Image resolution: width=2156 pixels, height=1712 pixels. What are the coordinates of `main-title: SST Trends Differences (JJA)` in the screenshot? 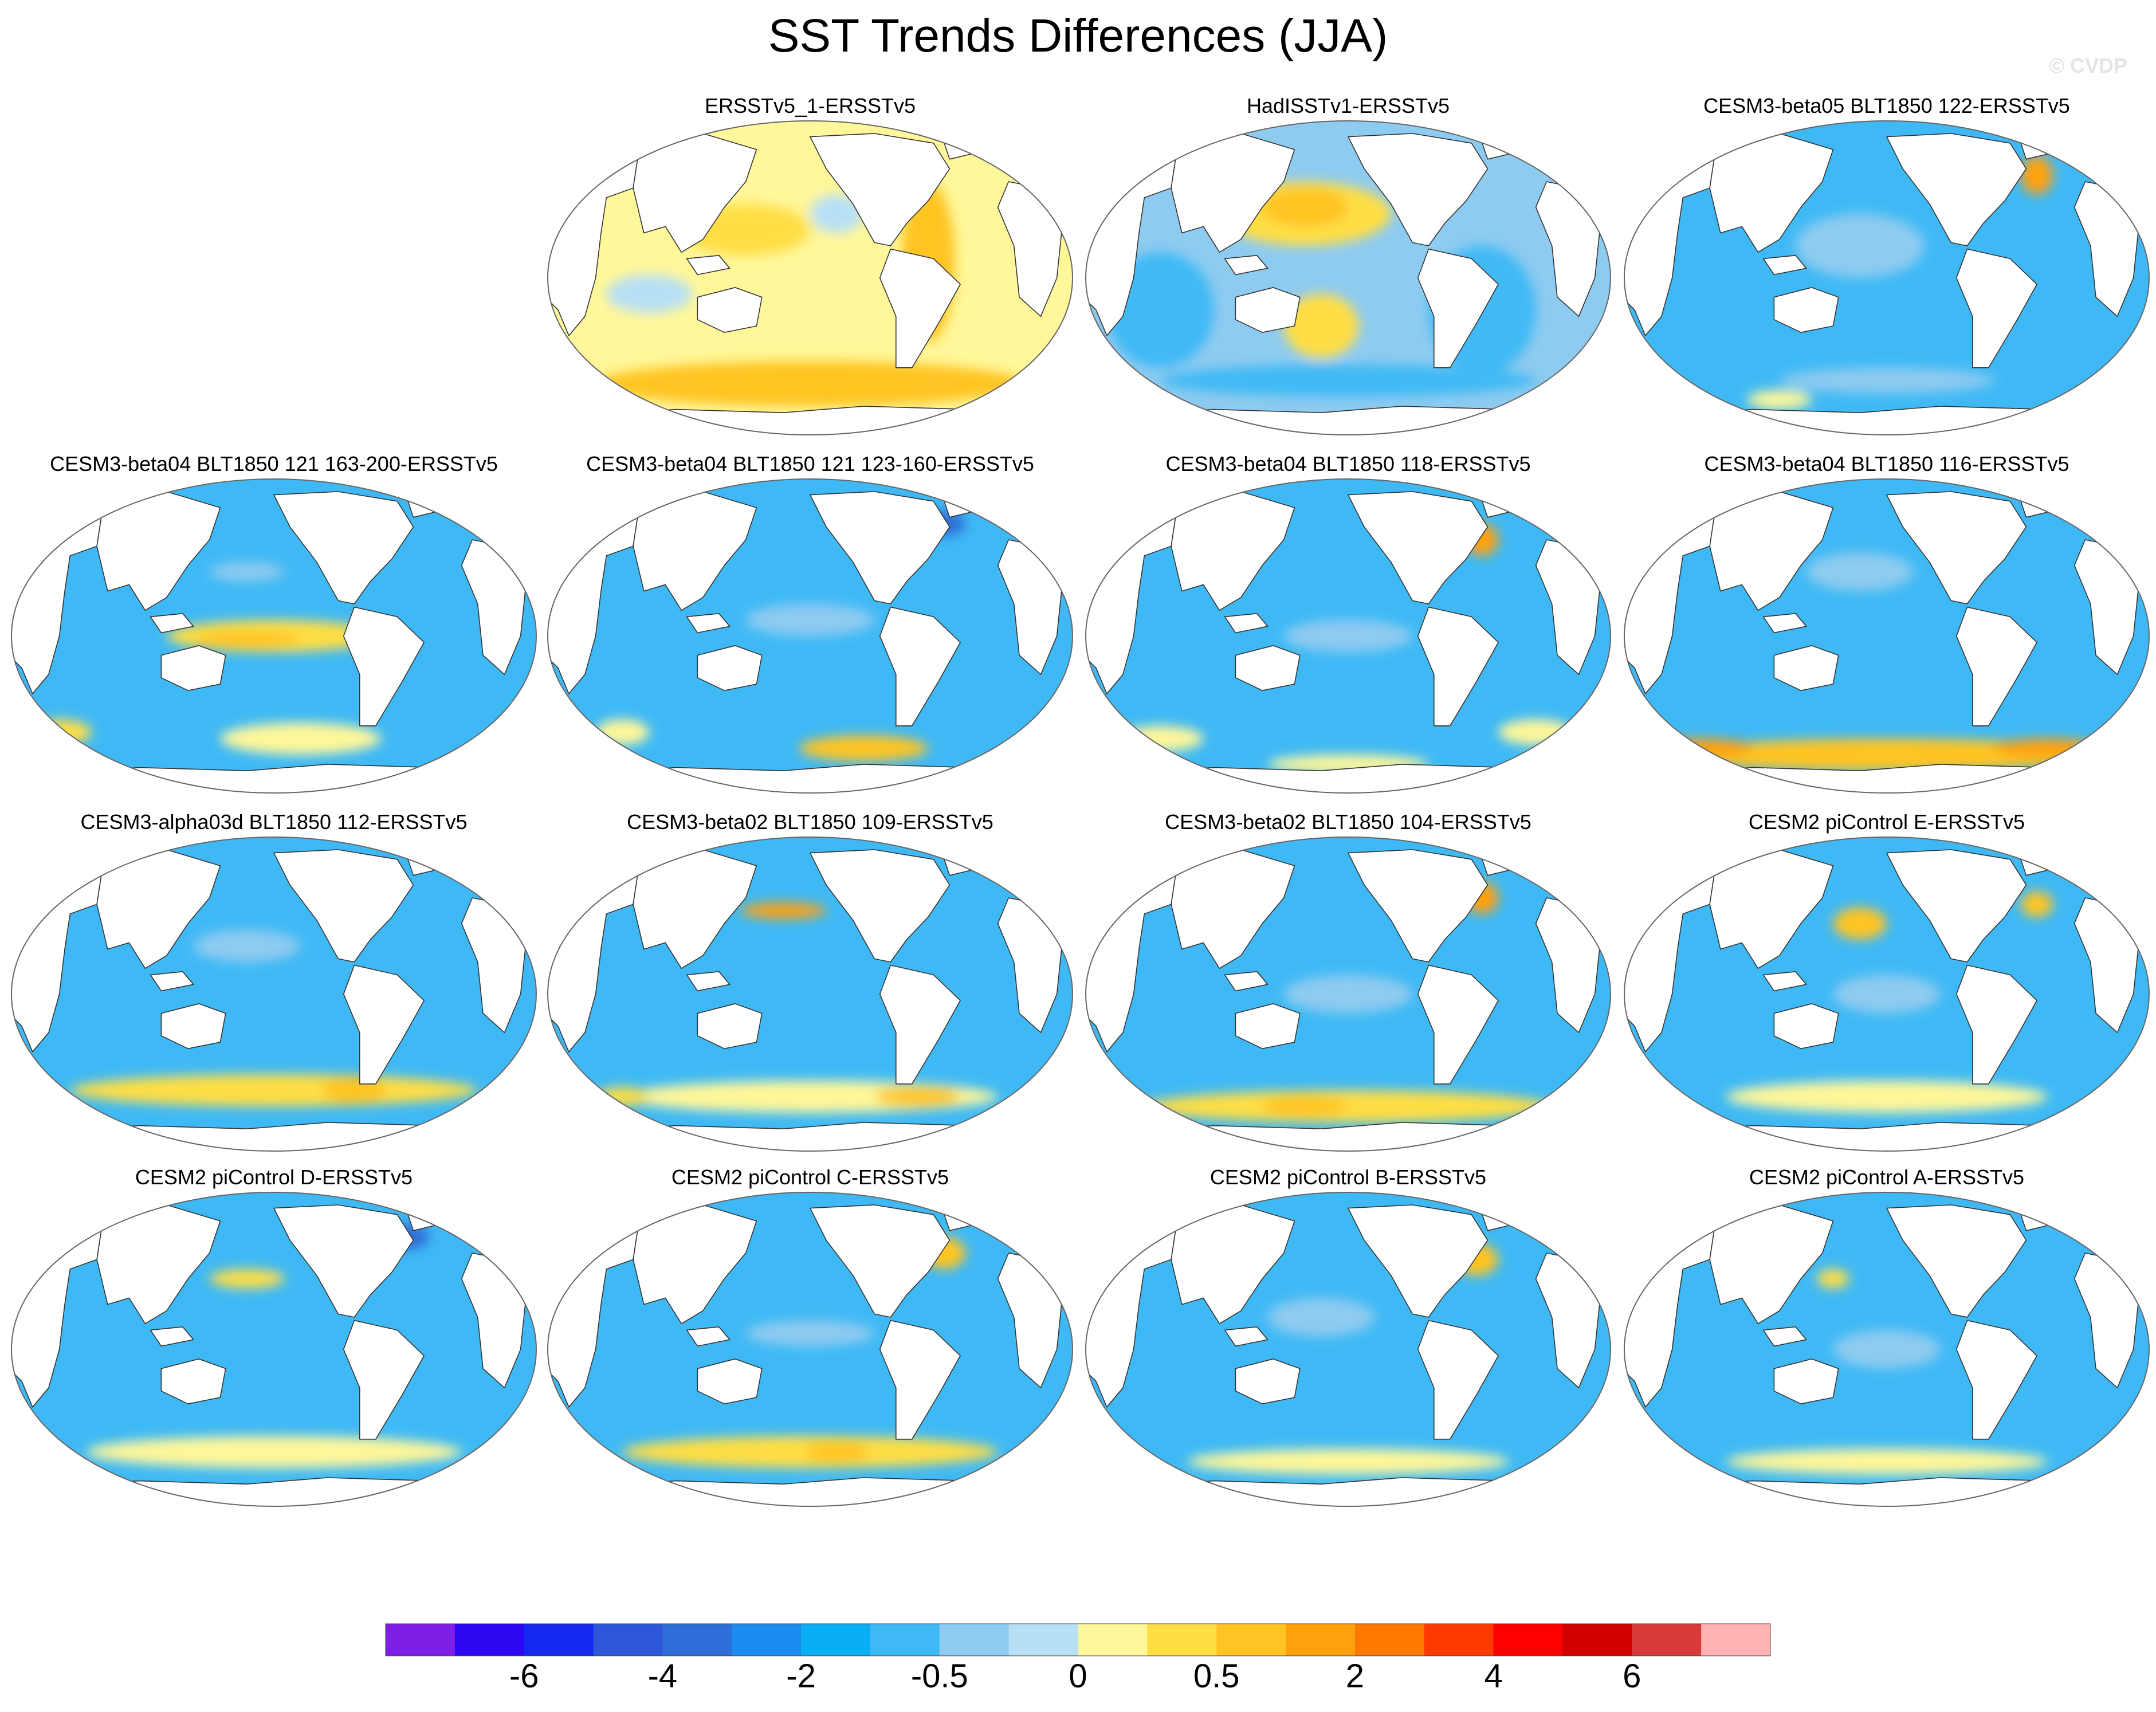 It's located at (1078, 36).